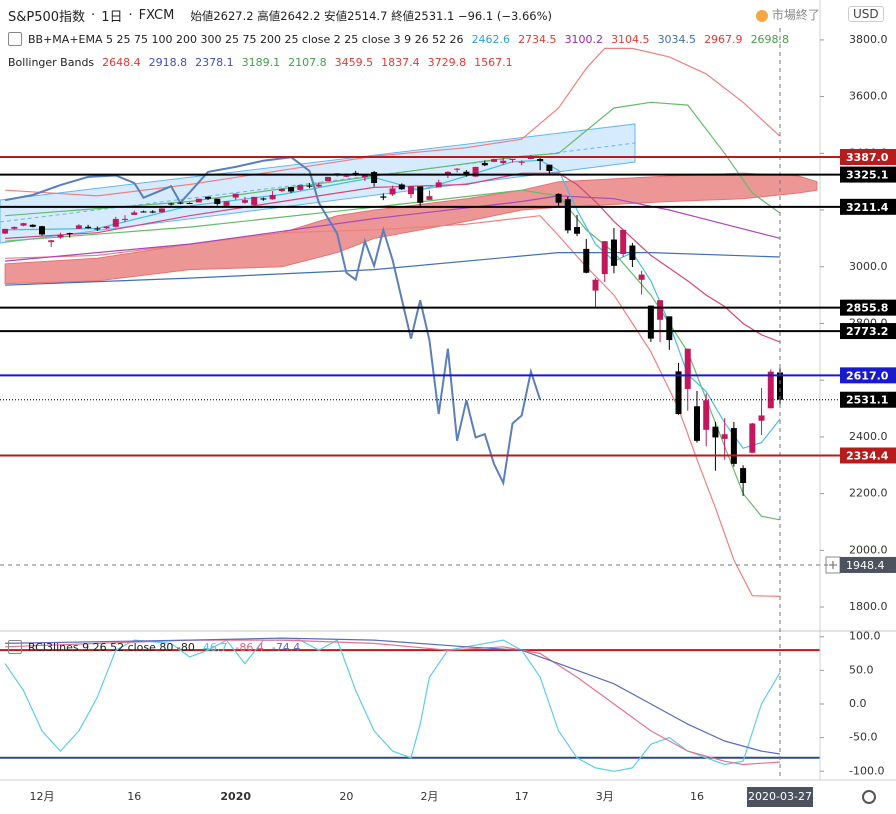 The height and width of the screenshot is (814, 896). I want to click on legend-value: 2378.1, so click(214, 62).